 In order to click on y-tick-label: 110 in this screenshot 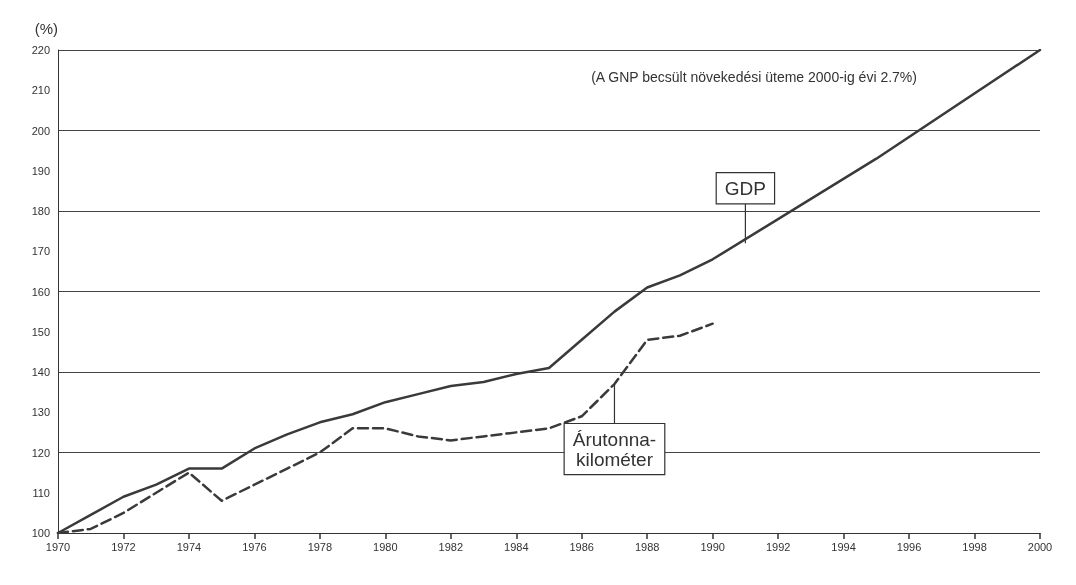, I will do `click(41, 492)`.